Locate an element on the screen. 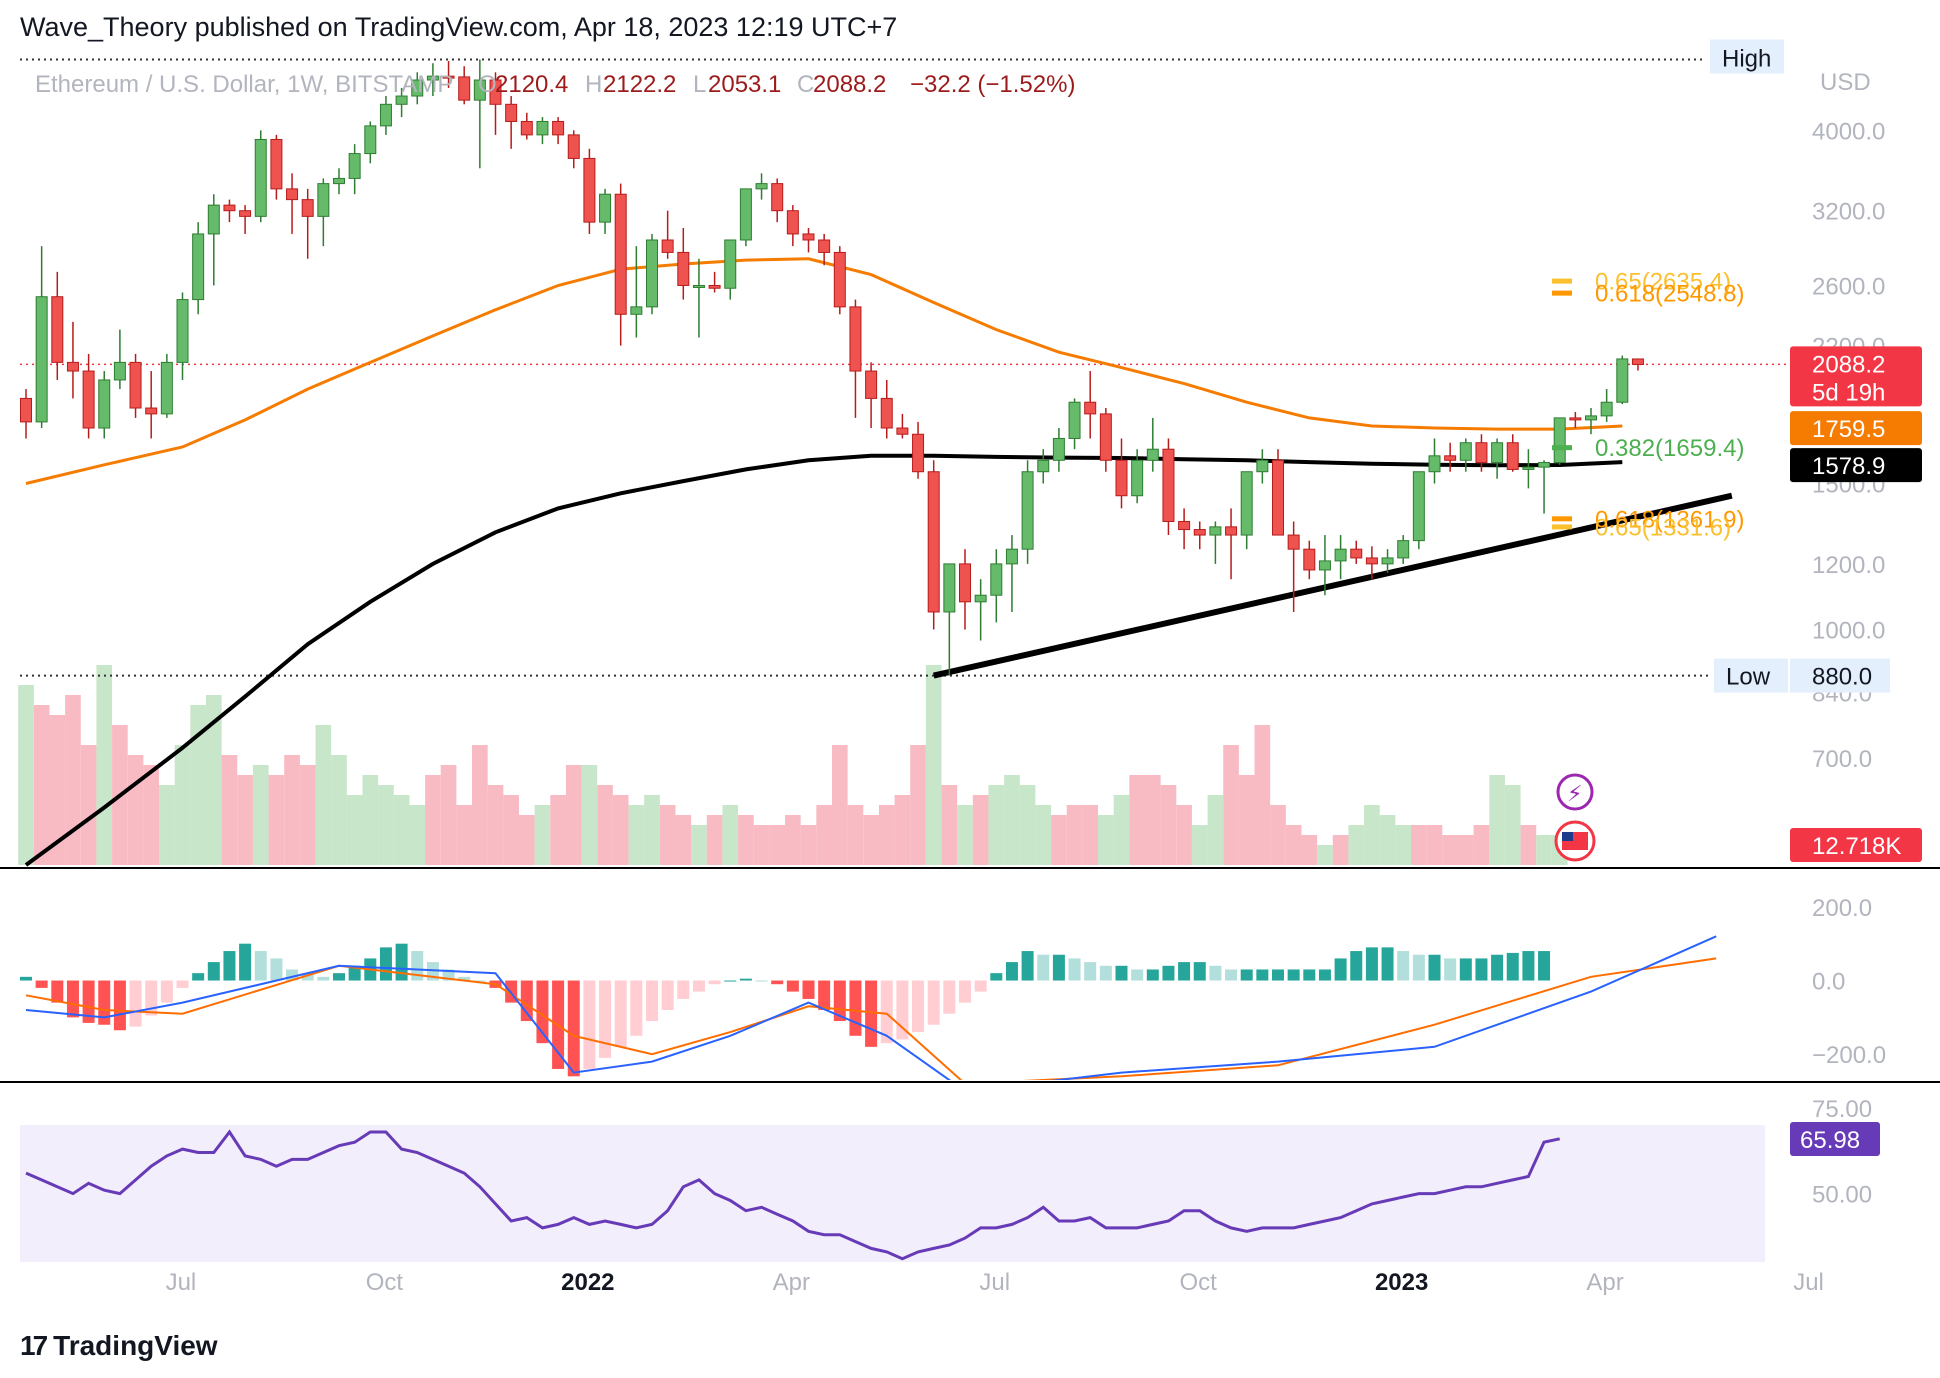 The width and height of the screenshot is (1940, 1378). time-axis-tick: 2023 is located at coordinates (1401, 1282).